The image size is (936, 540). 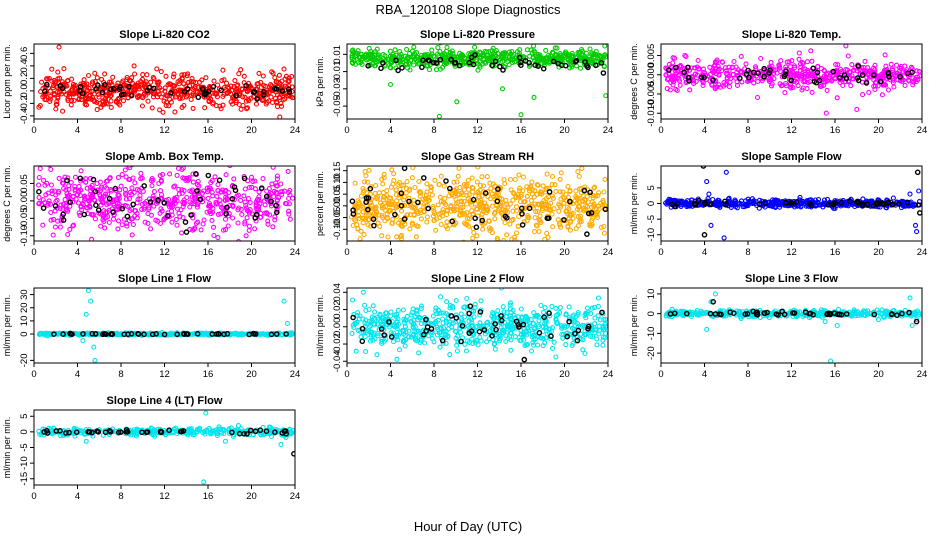 What do you see at coordinates (120, 374) in the screenshot?
I see `x-tick-label: 8` at bounding box center [120, 374].